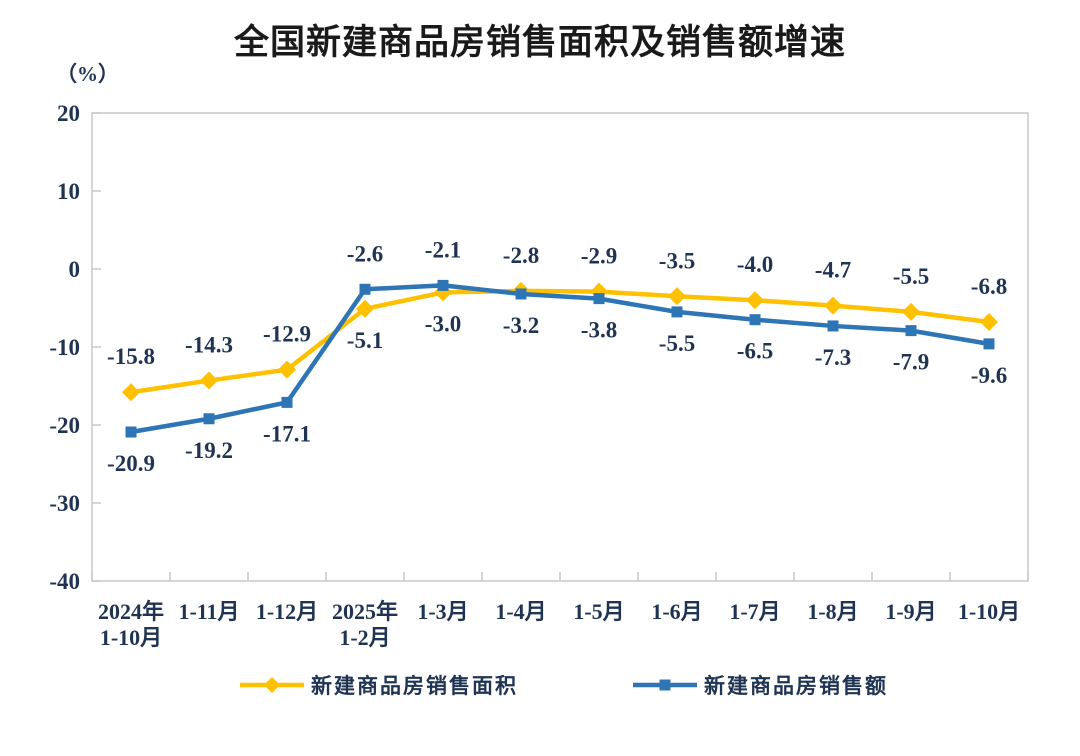 This screenshot has width=1080, height=756. I want to click on legend-item-0: 新建商品房销售面积, so click(379, 685).